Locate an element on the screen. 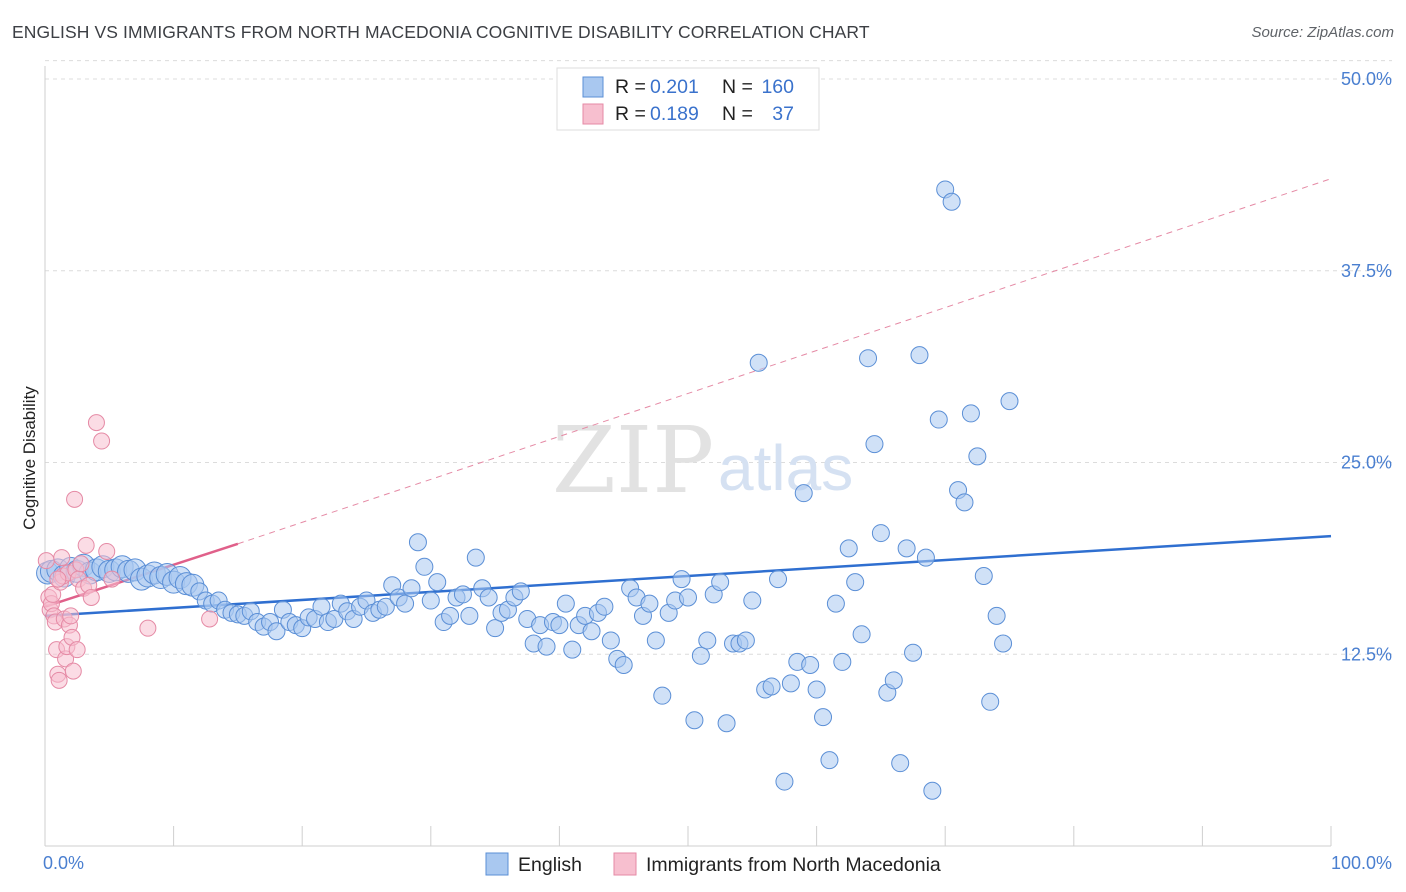  y-axis-label: Cognitive Disability is located at coordinates (29, 458).